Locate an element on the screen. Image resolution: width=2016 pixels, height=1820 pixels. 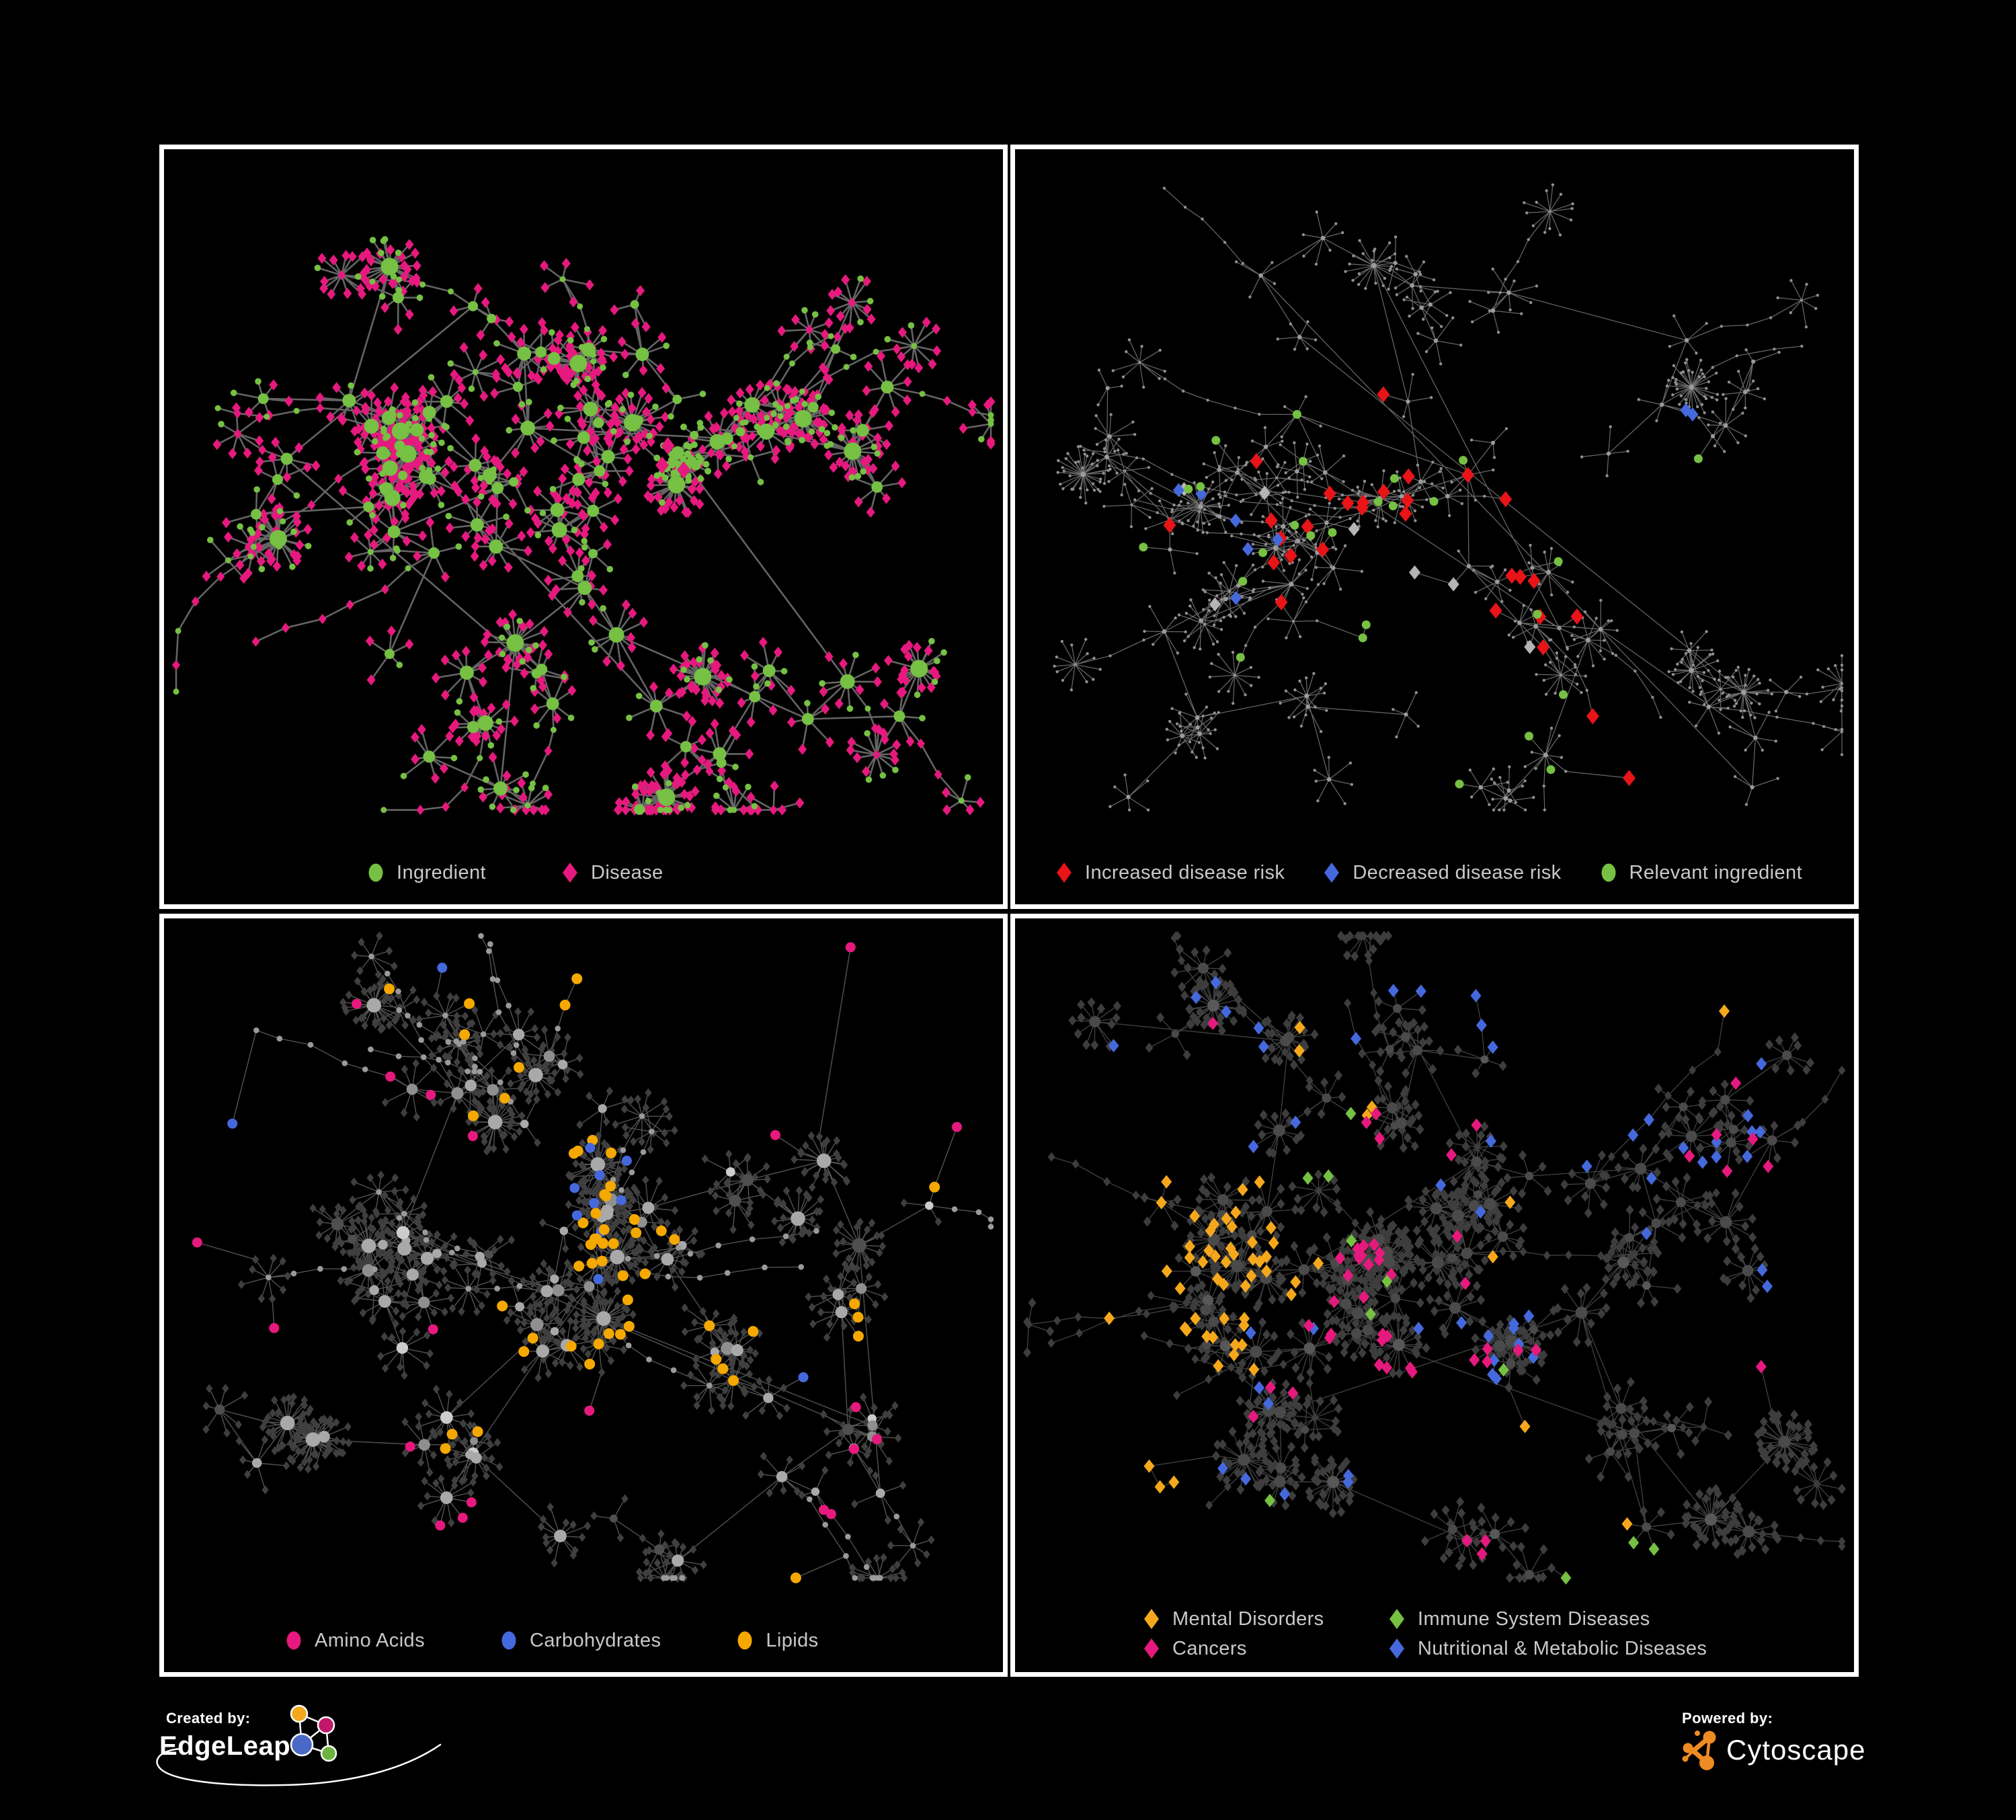
edgeleap-network-icon is located at coordinates (313, 1733).